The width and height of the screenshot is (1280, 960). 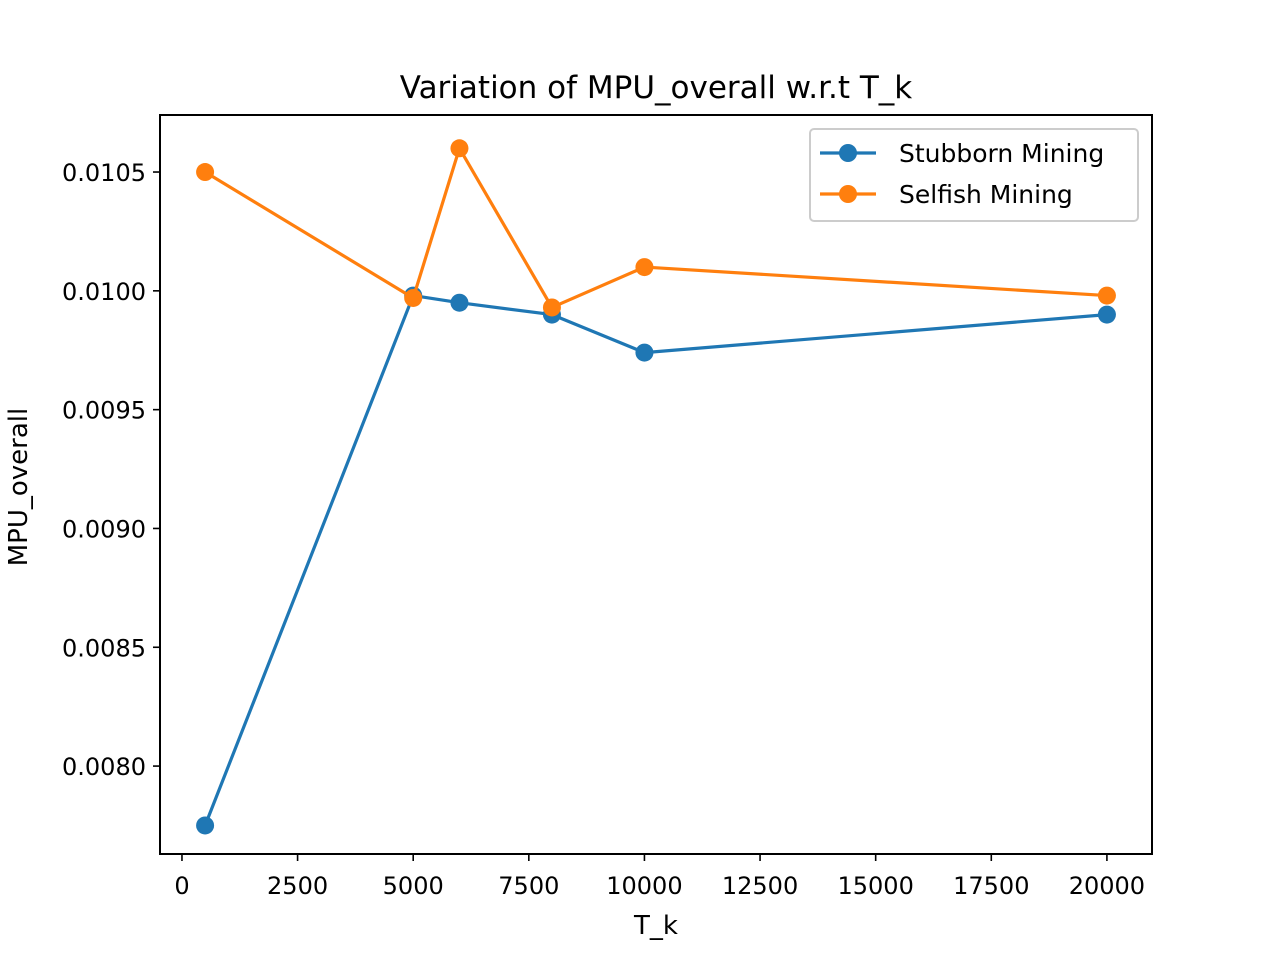 I want to click on legend-label-selfish-mining: Selfish Mining, so click(x=986, y=194).